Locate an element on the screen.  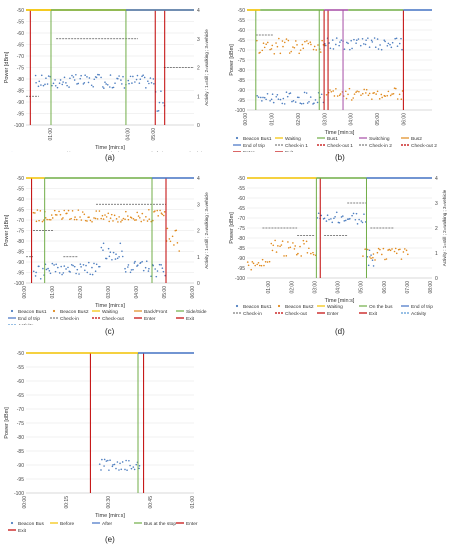
x-axis-label: Time [min:s] is located at coordinates (110, 516).